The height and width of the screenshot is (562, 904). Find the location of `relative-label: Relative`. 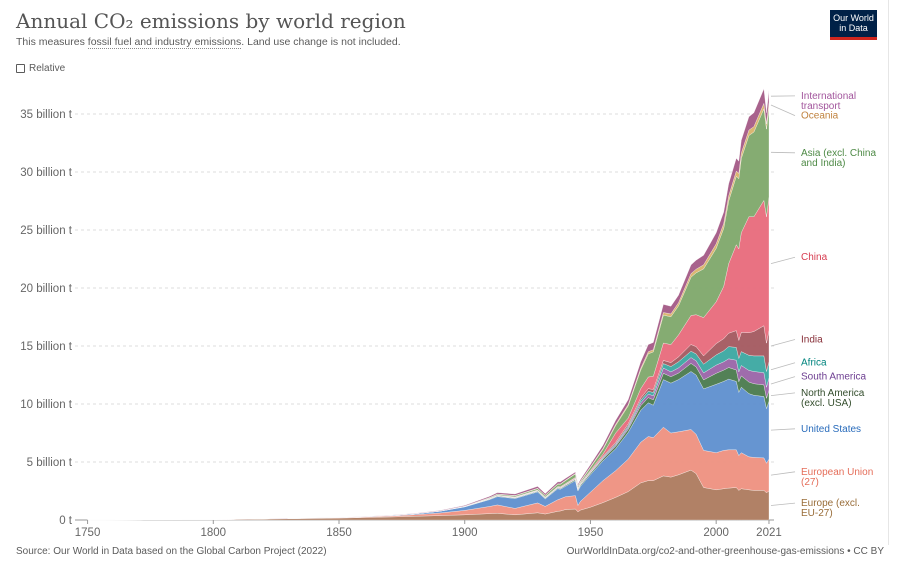

relative-label: Relative is located at coordinates (47, 68).